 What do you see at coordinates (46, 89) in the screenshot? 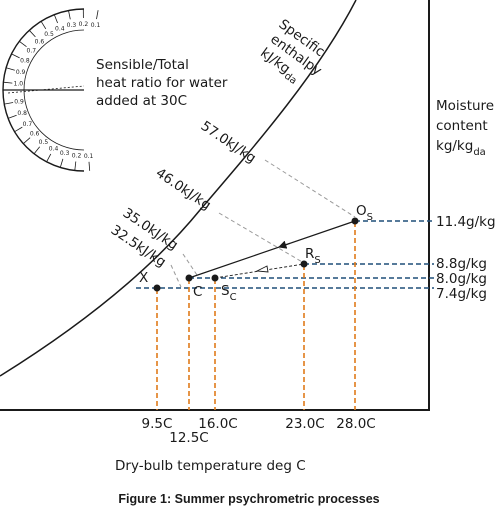
I see `protractor-dashed-pointer` at bounding box center [46, 89].